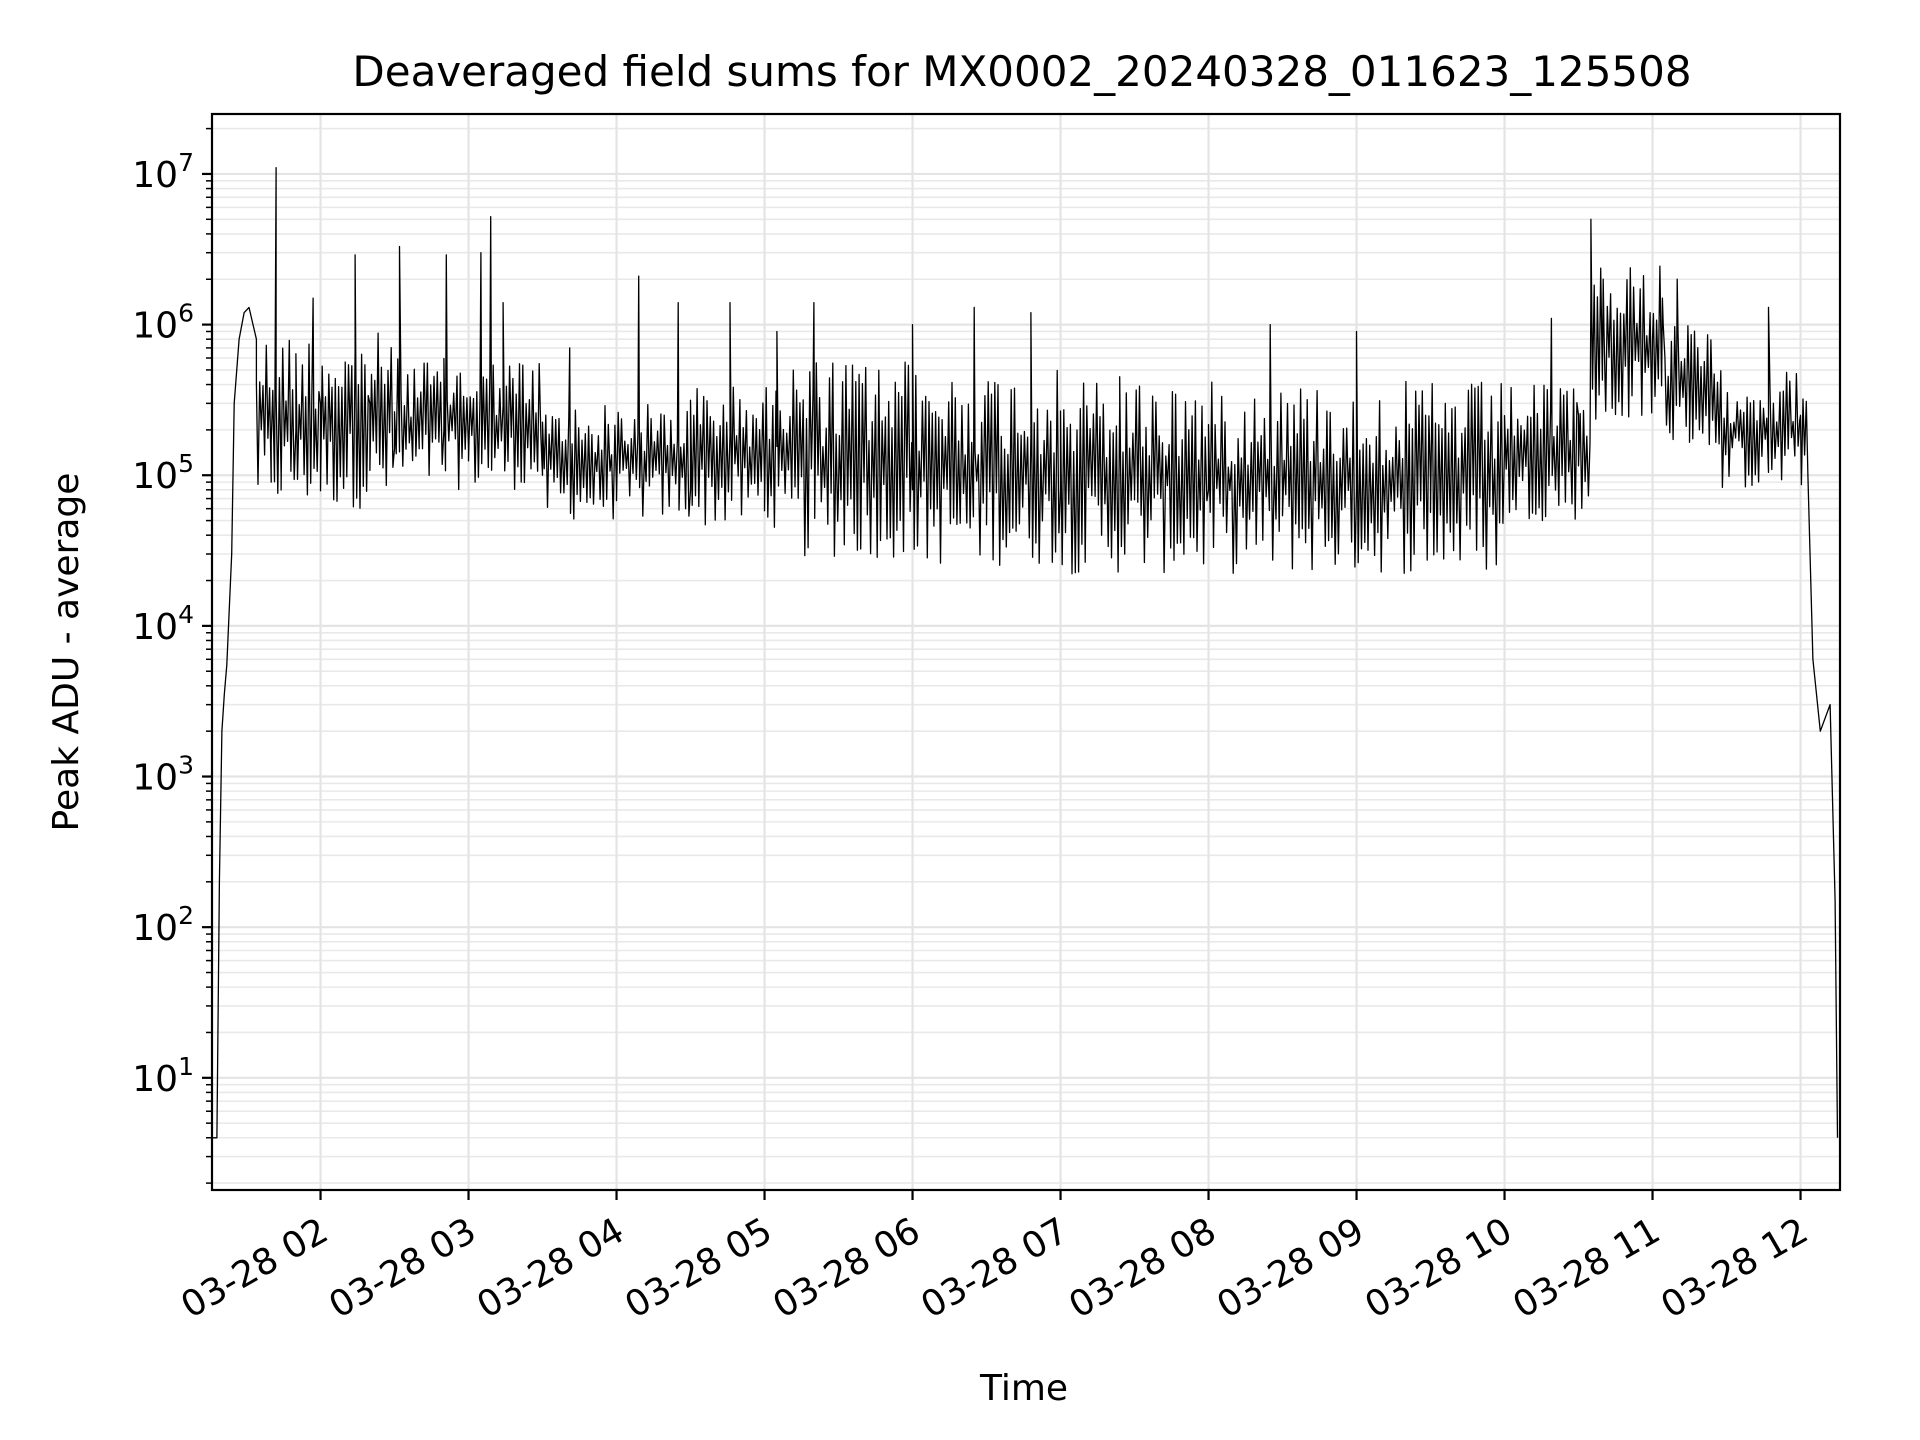 The height and width of the screenshot is (1440, 1920). Describe the element at coordinates (172, 655) in the screenshot. I see `y-axis: 10¹ 10² 10³ 10⁴ 10⁵ 10⁶ 10⁷` at that location.